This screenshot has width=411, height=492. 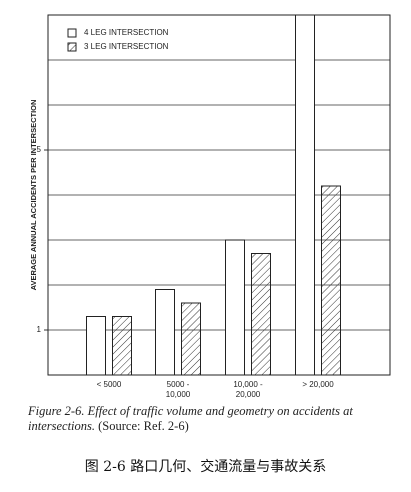 What do you see at coordinates (39, 329) in the screenshot?
I see `y-tick-label: 1` at bounding box center [39, 329].